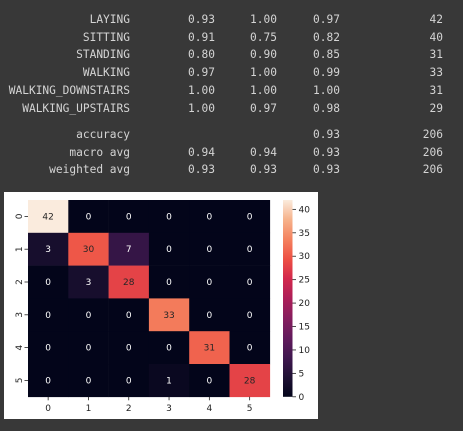  Describe the element at coordinates (305, 351) in the screenshot. I see `colorbar-tick-label: 10` at that location.